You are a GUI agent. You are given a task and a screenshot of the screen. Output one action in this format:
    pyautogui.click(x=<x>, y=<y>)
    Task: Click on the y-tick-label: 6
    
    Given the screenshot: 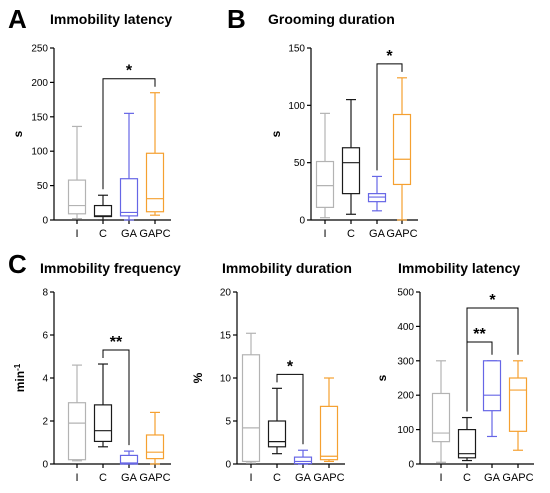 What is the action you would take?
    pyautogui.click(x=45, y=336)
    